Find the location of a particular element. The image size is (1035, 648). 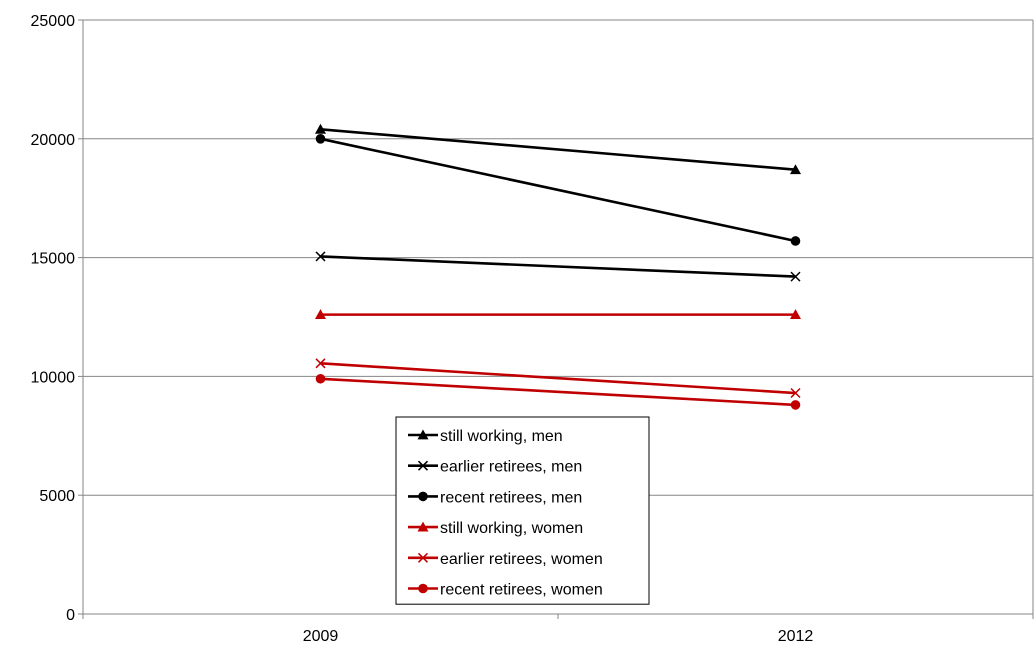

y-tick-label: 25000 is located at coordinates (53, 21).